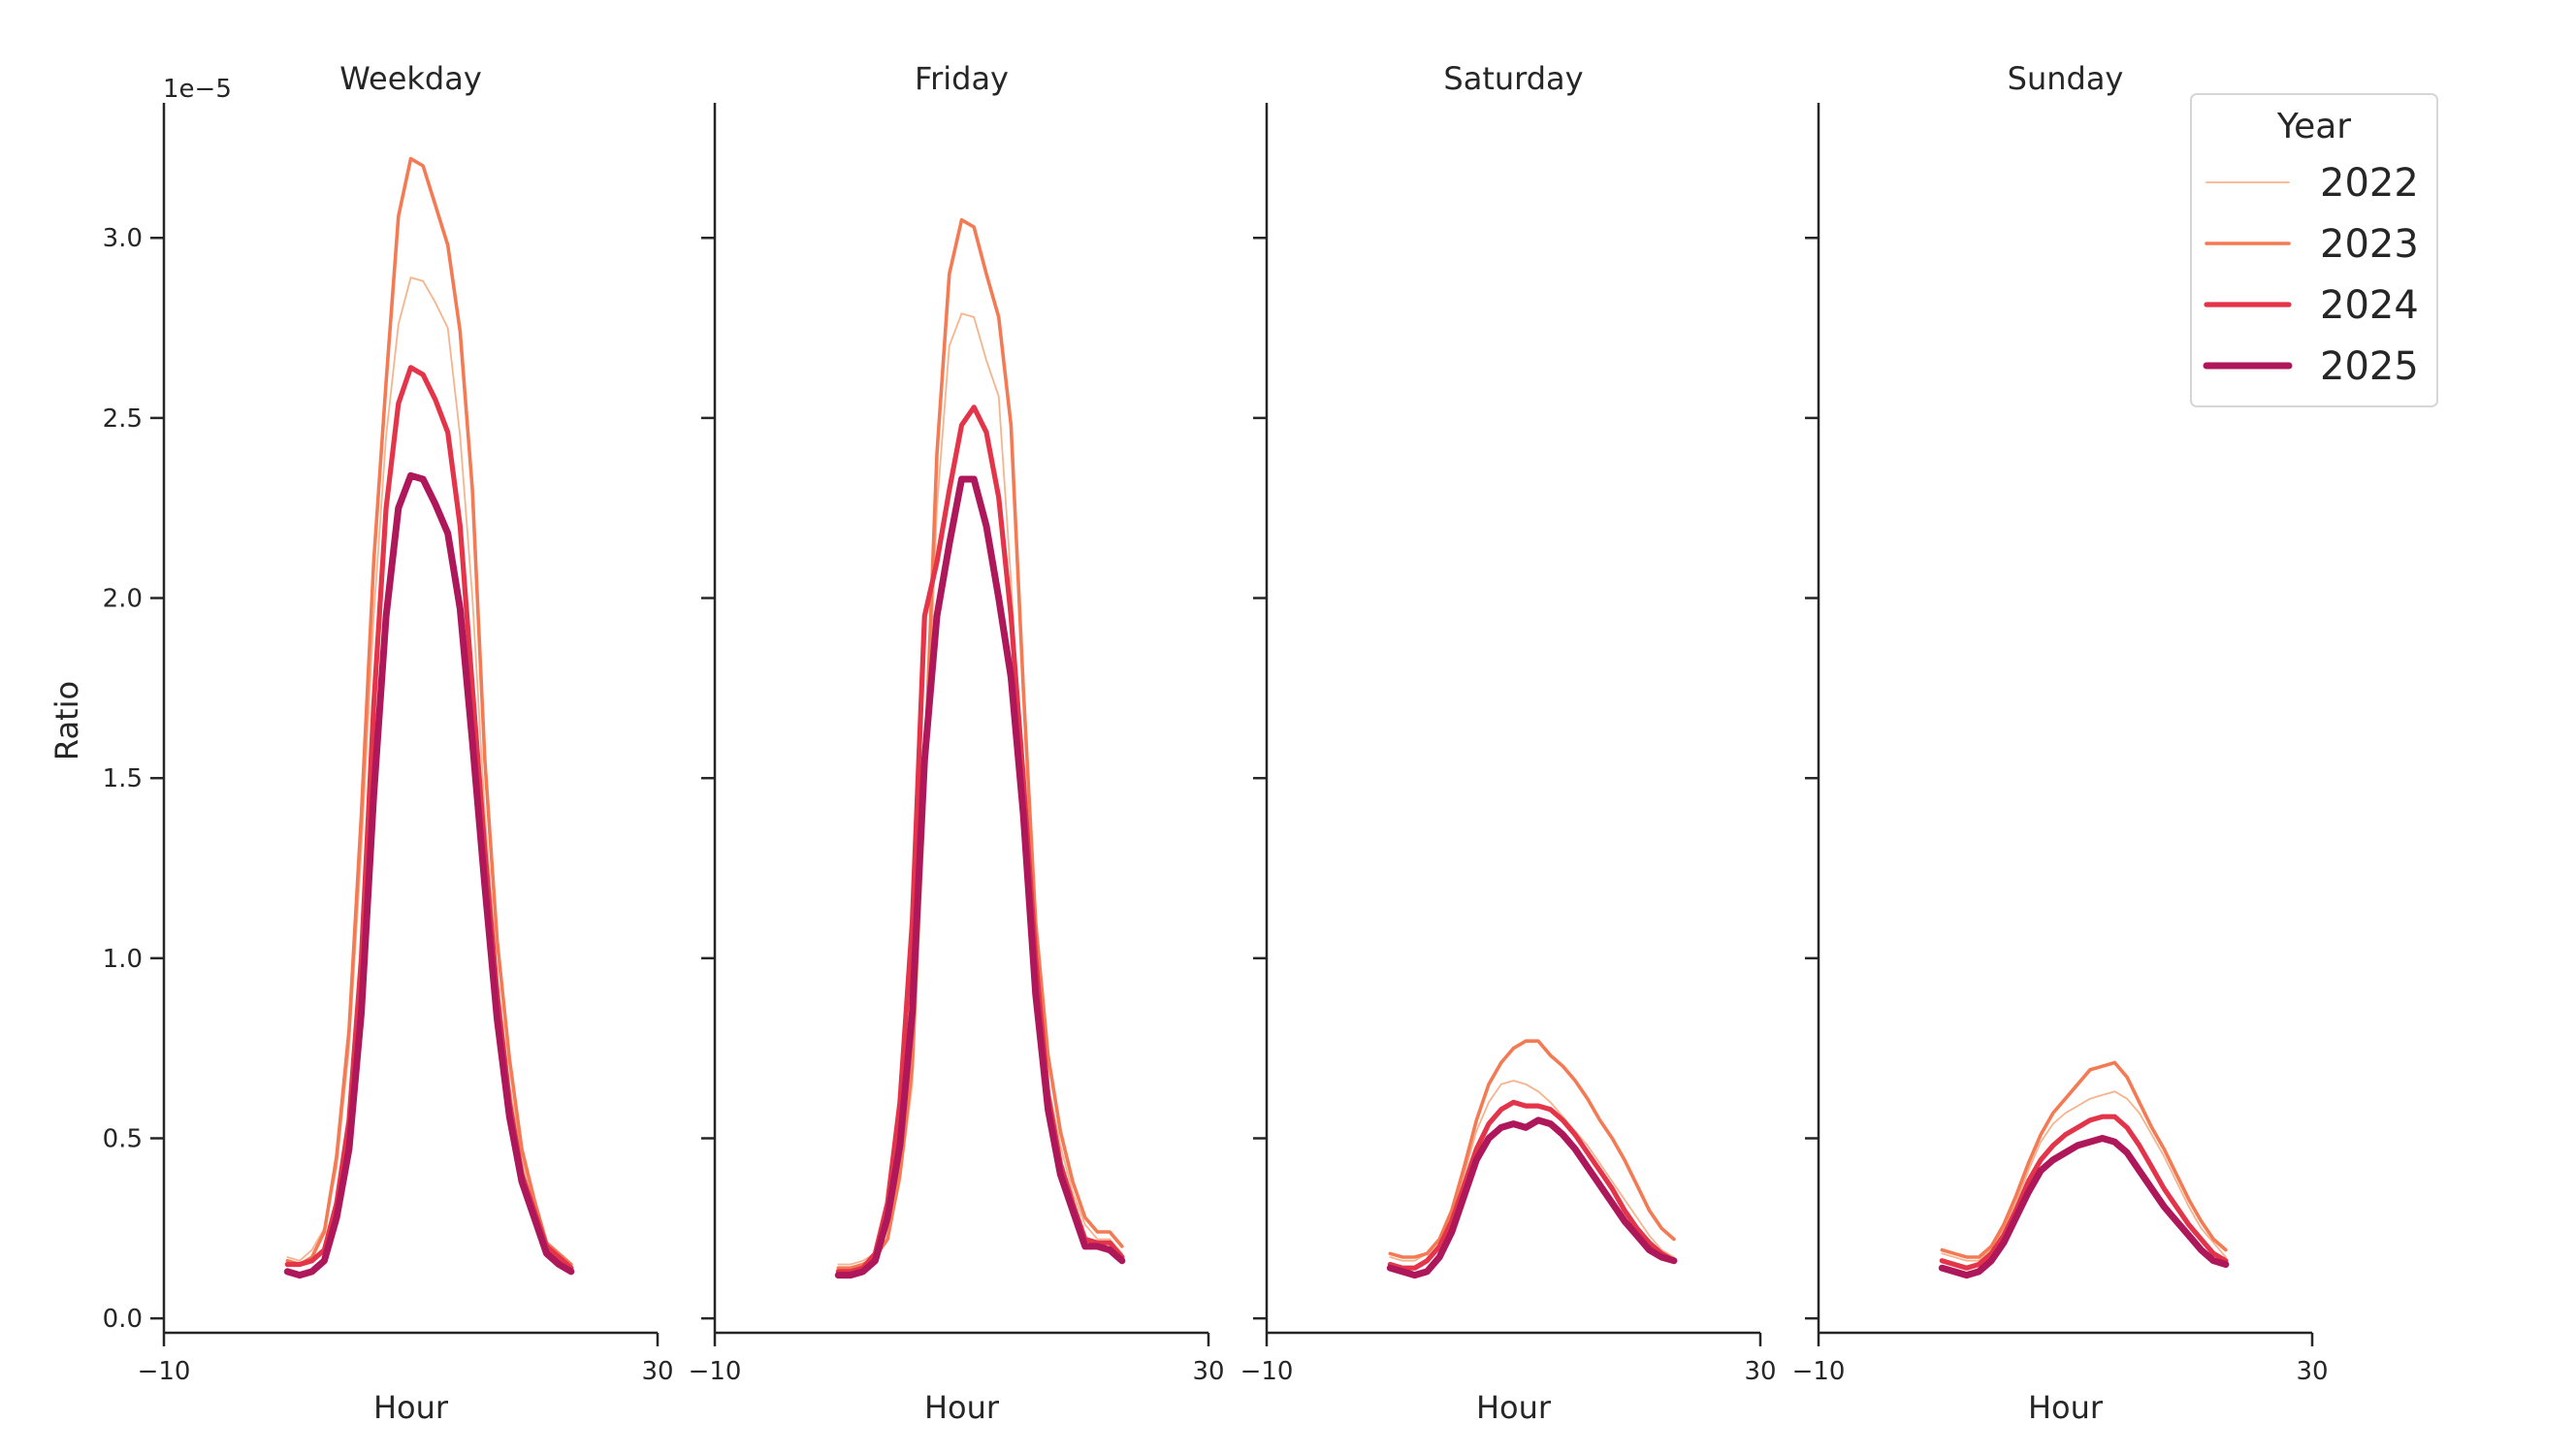 The image size is (2576, 1455). What do you see at coordinates (2084, 1207) in the screenshot?
I see `series-line-sunday-2025` at bounding box center [2084, 1207].